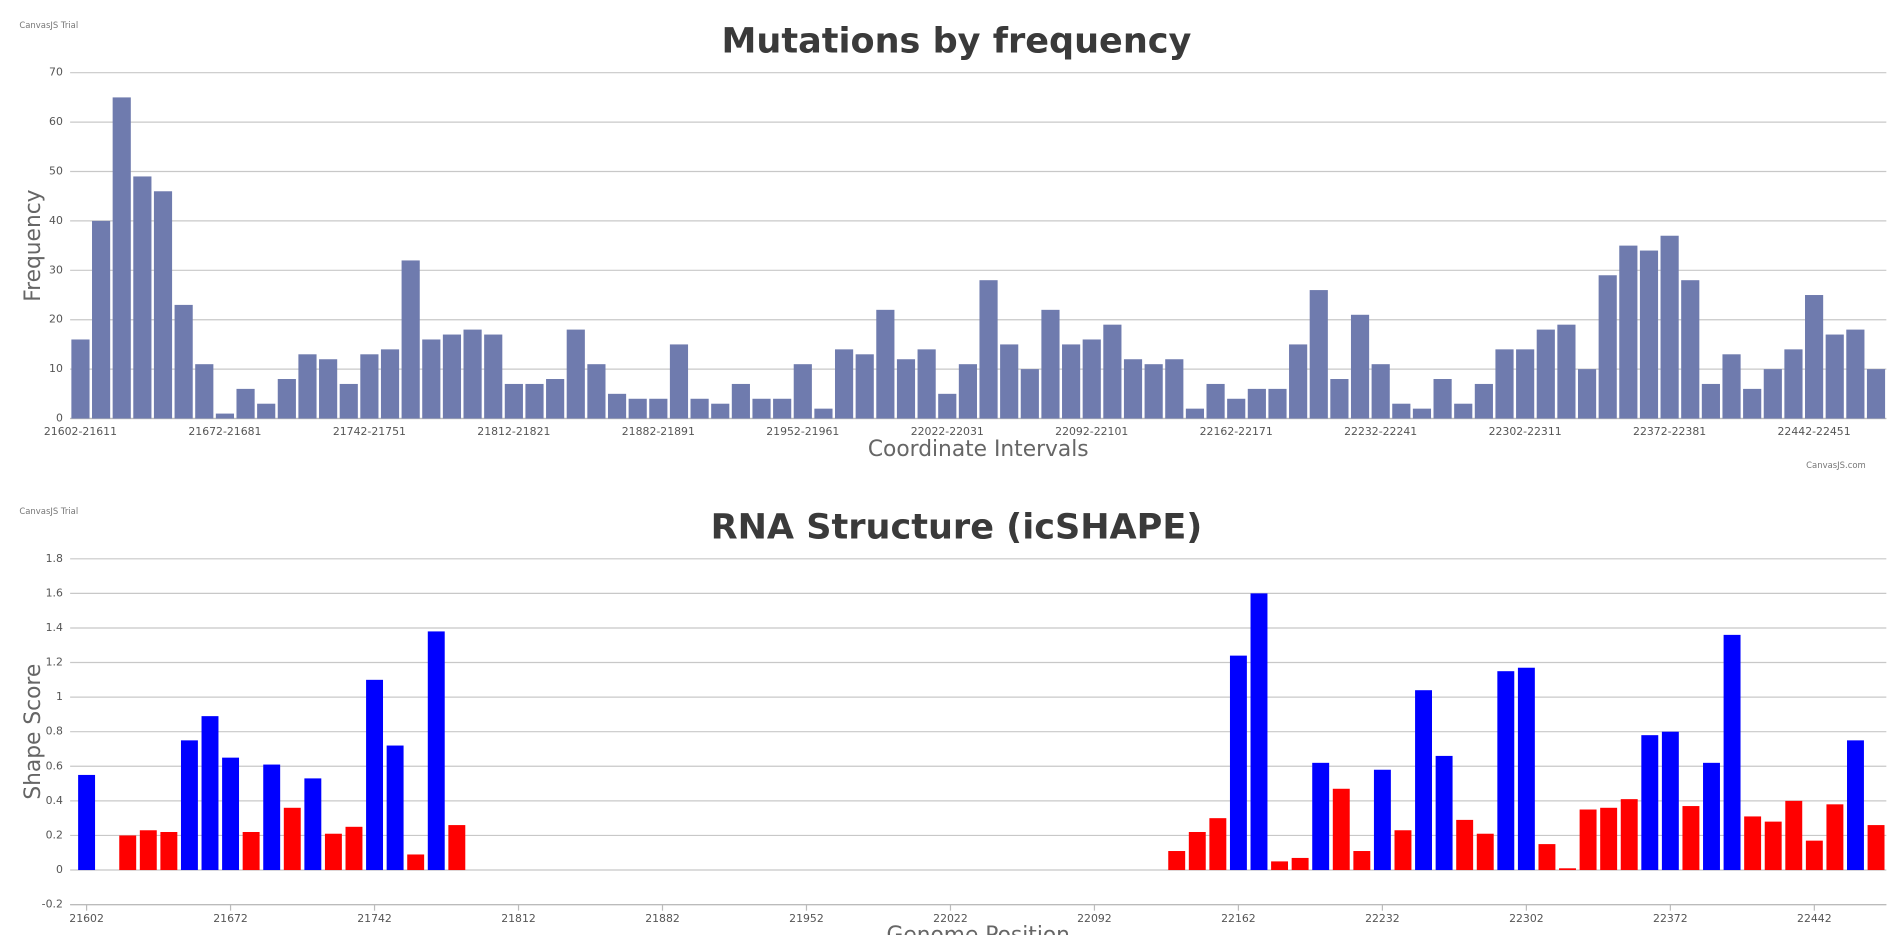 The image size is (1896, 935). What do you see at coordinates (48, 511) in the screenshot?
I see `watermark: CanvasJS Trial` at bounding box center [48, 511].